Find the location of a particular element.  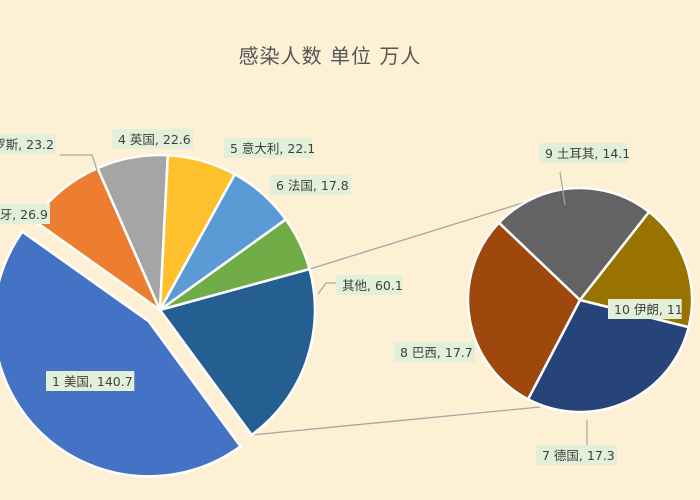

leader-line-other is located at coordinates (327, 288).